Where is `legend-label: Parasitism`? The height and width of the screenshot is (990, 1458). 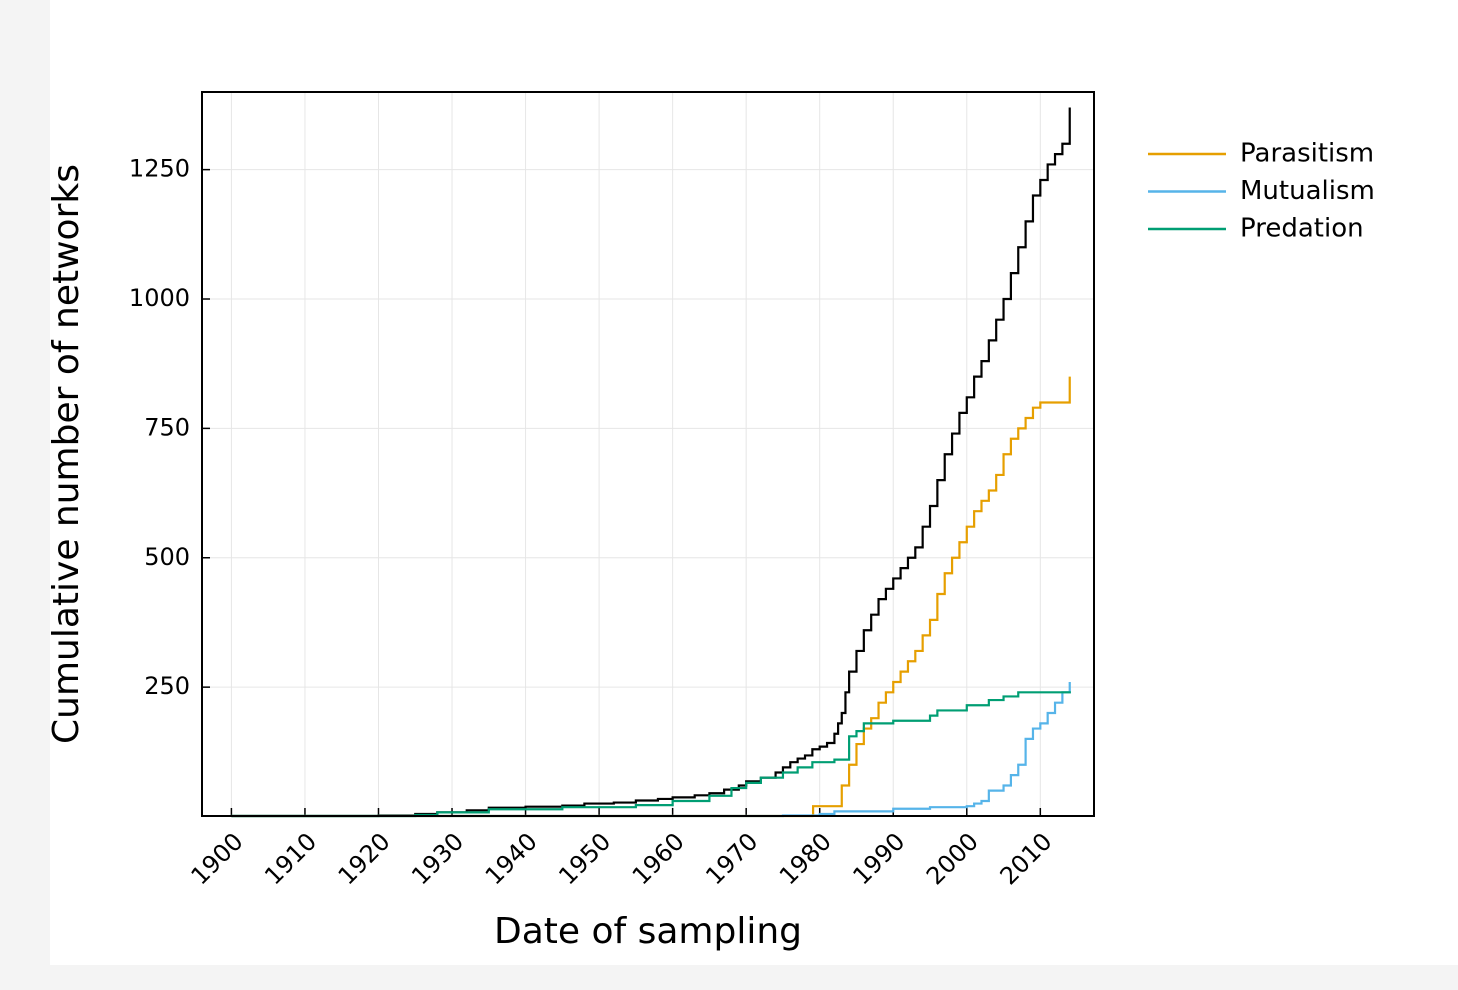
legend-label: Parasitism is located at coordinates (1307, 154).